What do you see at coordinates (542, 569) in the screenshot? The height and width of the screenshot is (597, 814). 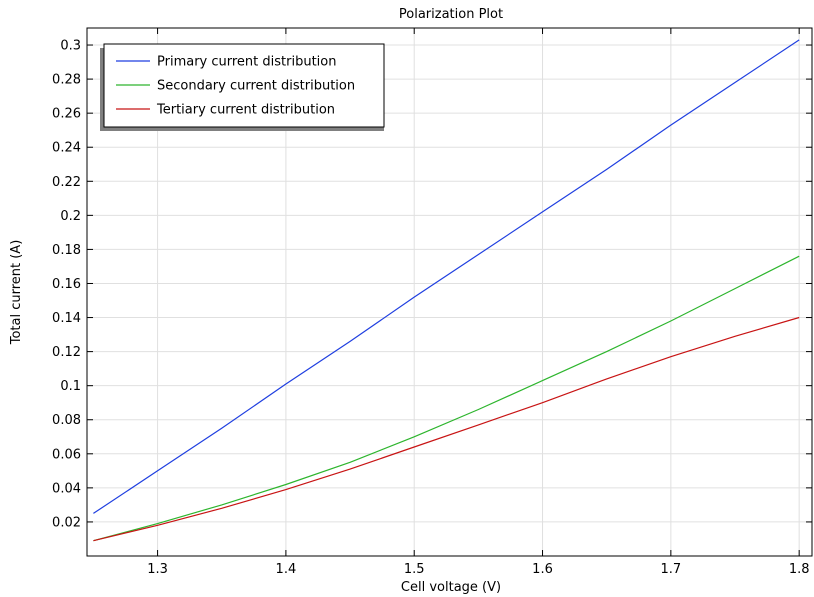 I see `x-tick-label: 1.6` at bounding box center [542, 569].